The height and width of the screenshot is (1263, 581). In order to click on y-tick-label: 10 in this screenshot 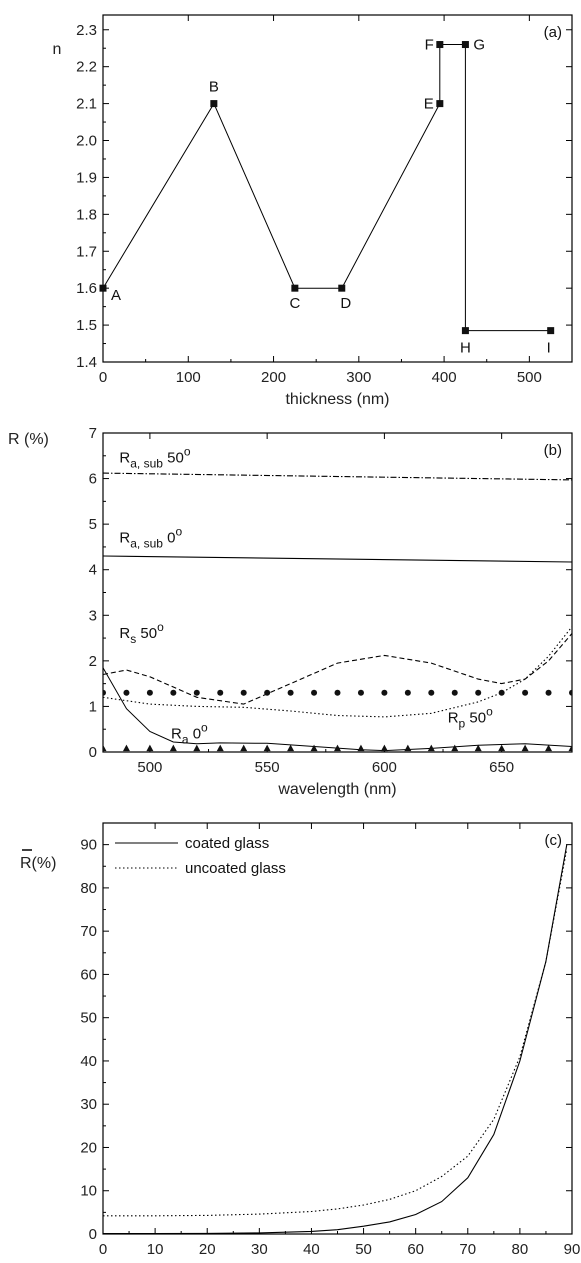, I will do `click(88, 1191)`.